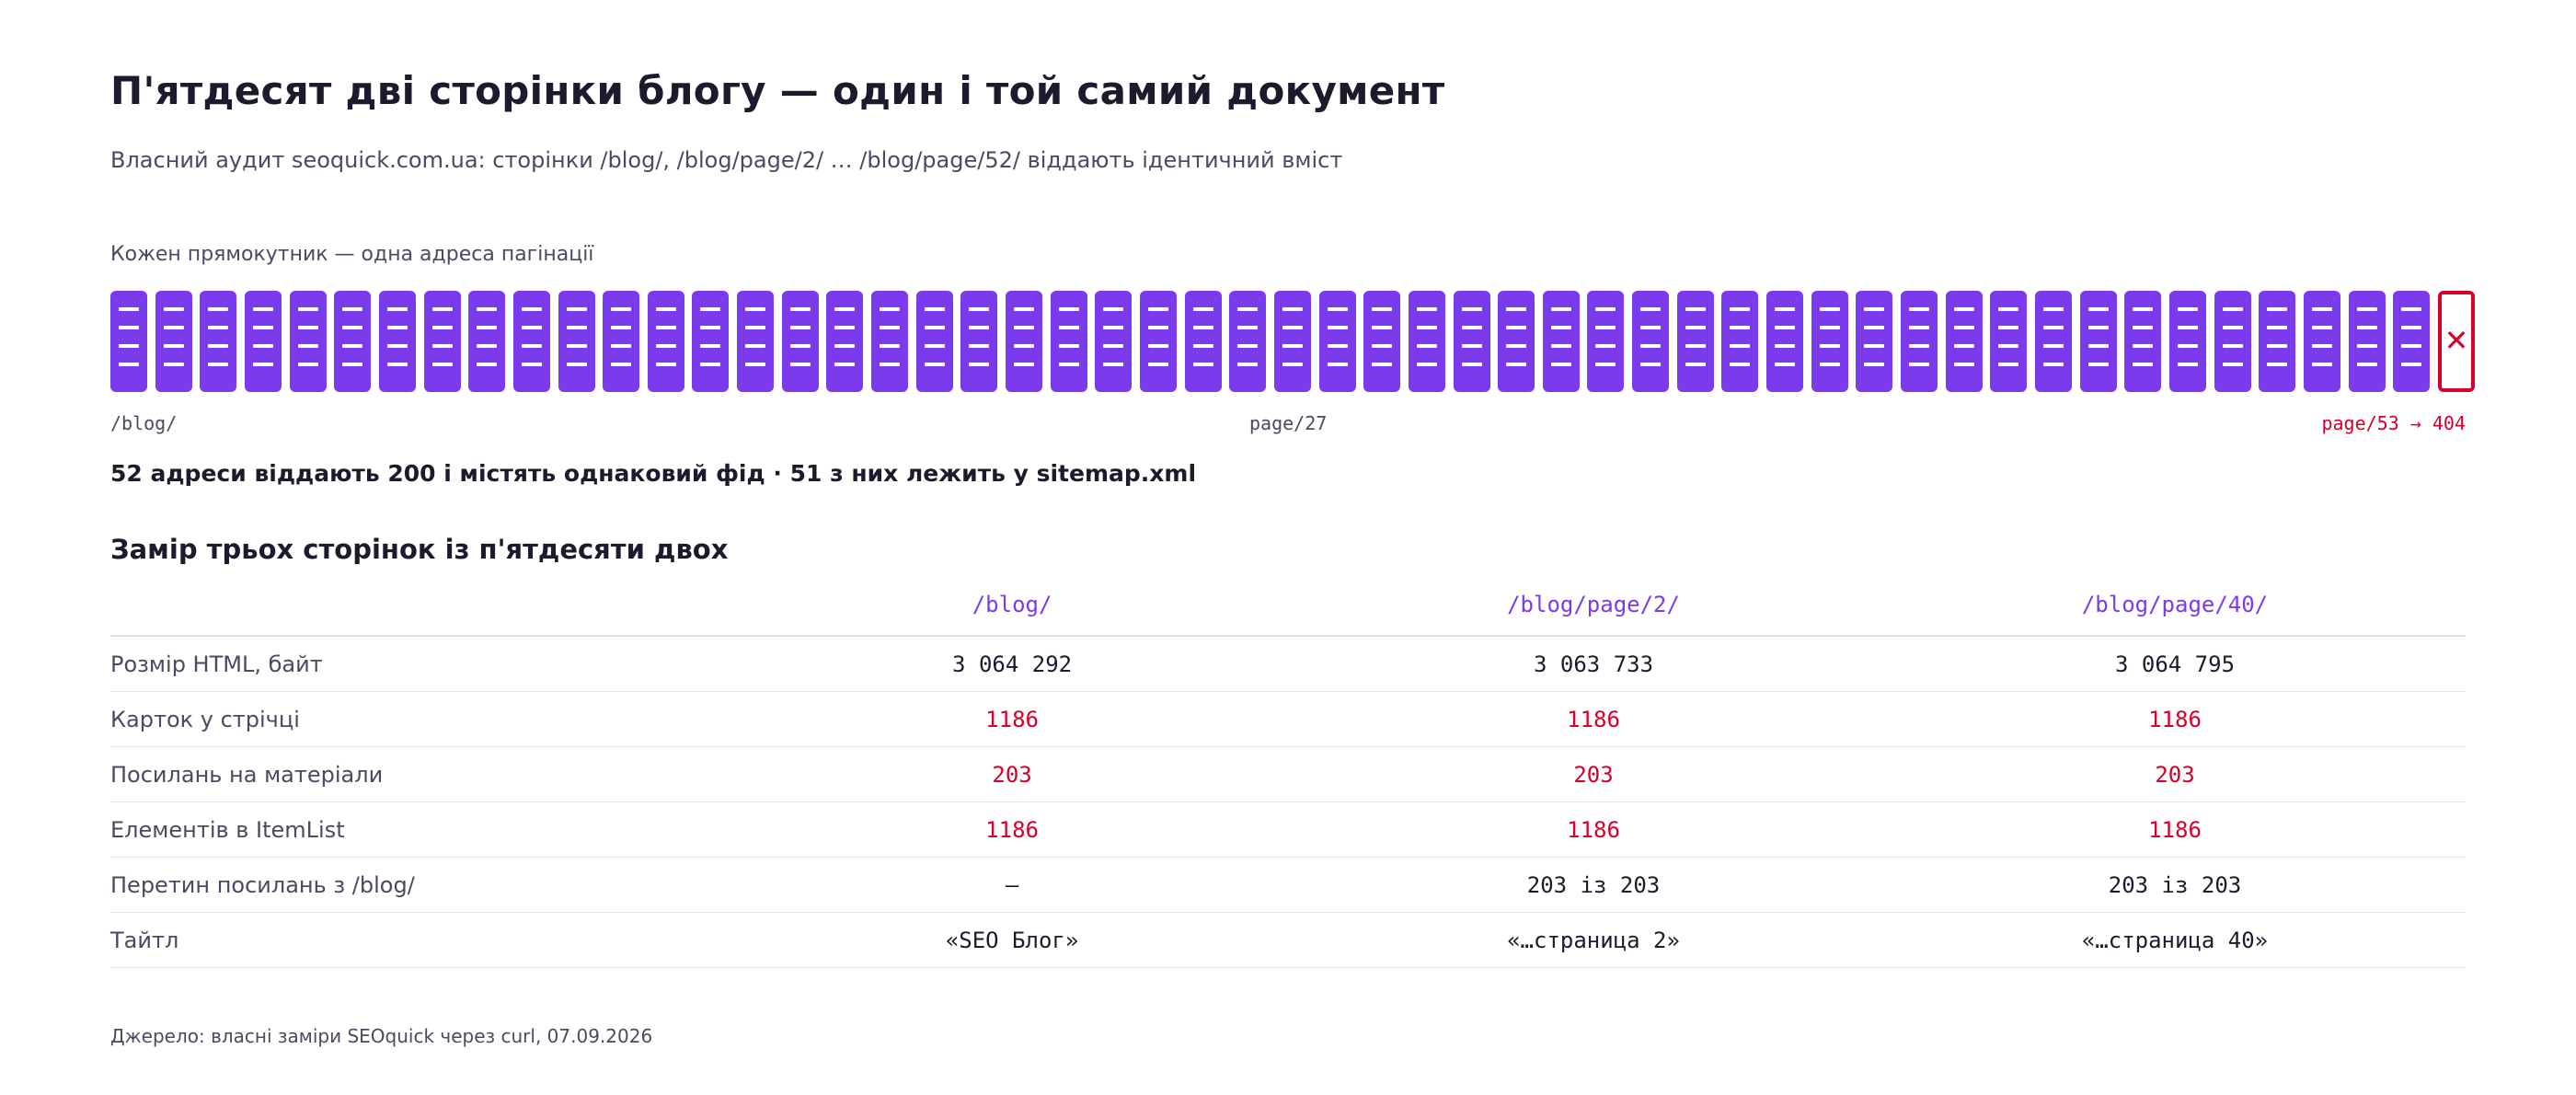 Image resolution: width=2576 pixels, height=1095 pixels. What do you see at coordinates (1593, 605) in the screenshot?
I see `table-header-page-2: /blog/page/2/` at bounding box center [1593, 605].